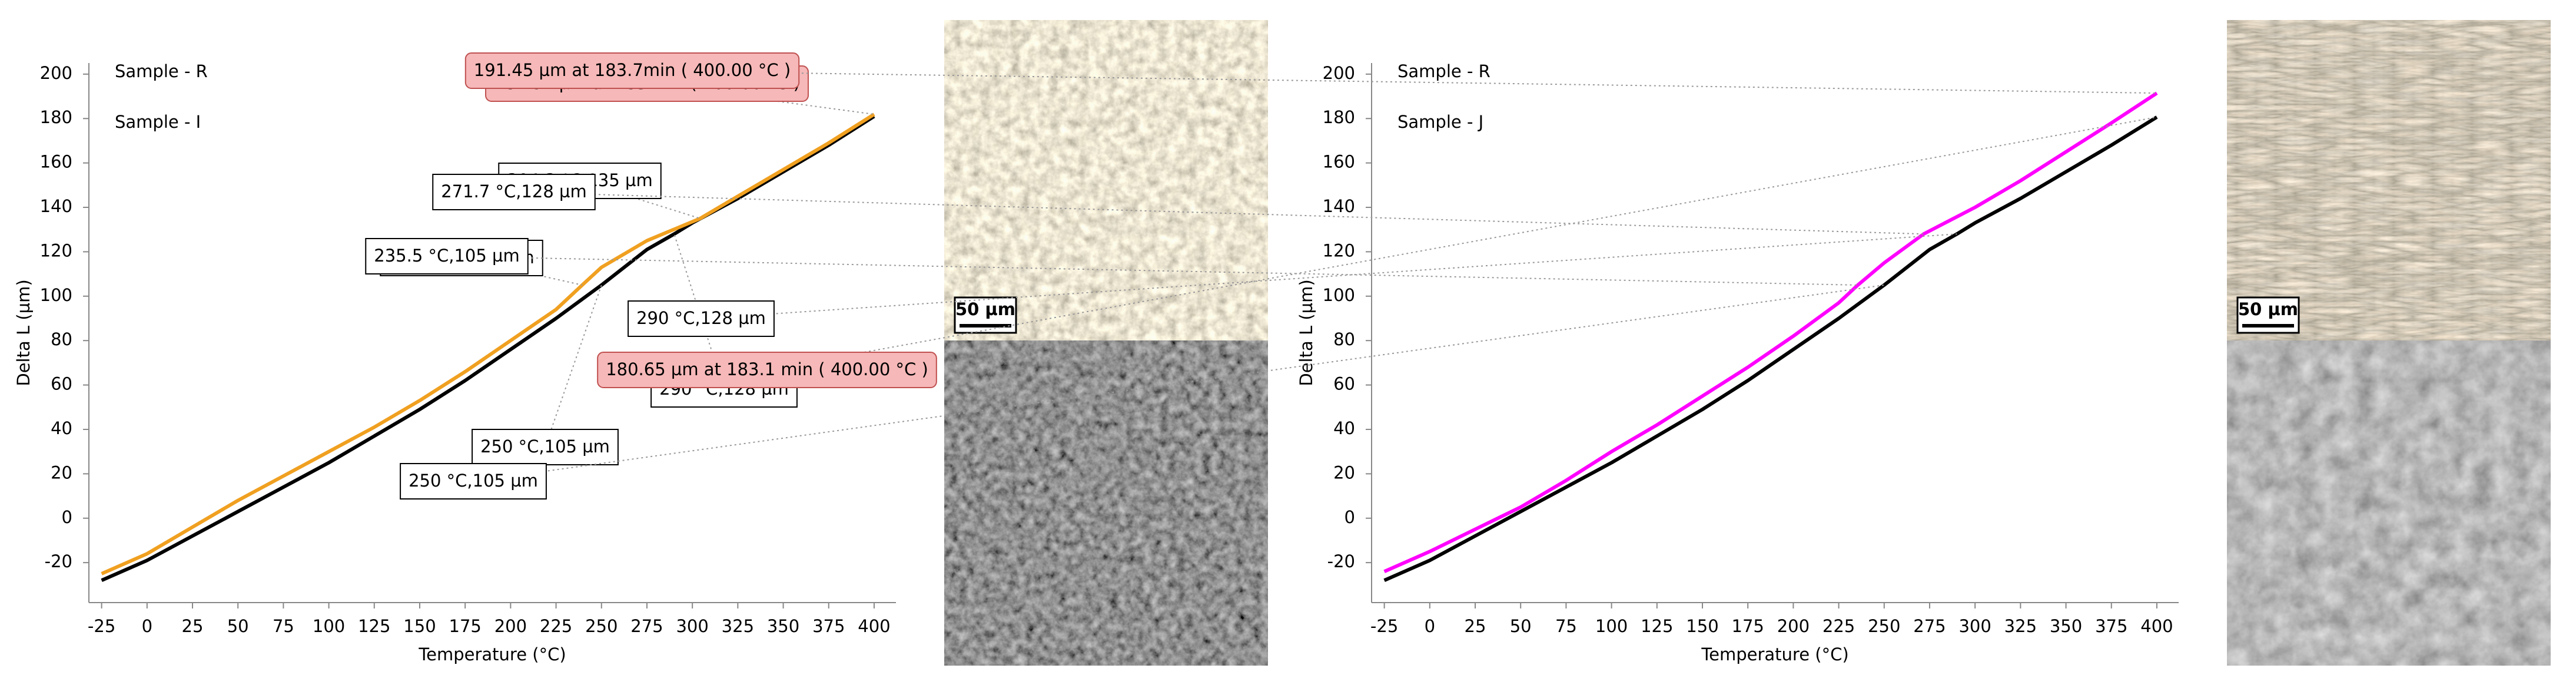 The width and height of the screenshot is (2576, 688). I want to click on legend-entry: Sample - I, so click(158, 122).